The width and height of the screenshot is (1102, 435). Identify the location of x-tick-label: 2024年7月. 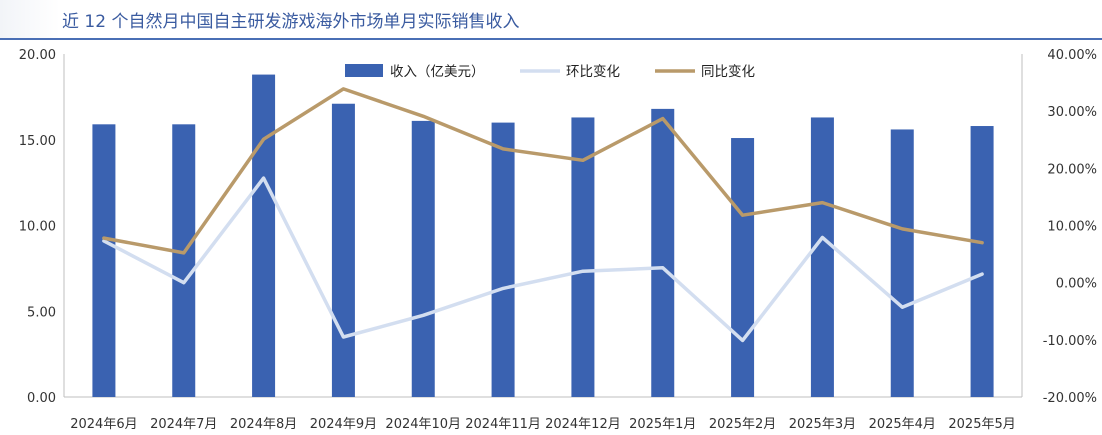
(183, 424).